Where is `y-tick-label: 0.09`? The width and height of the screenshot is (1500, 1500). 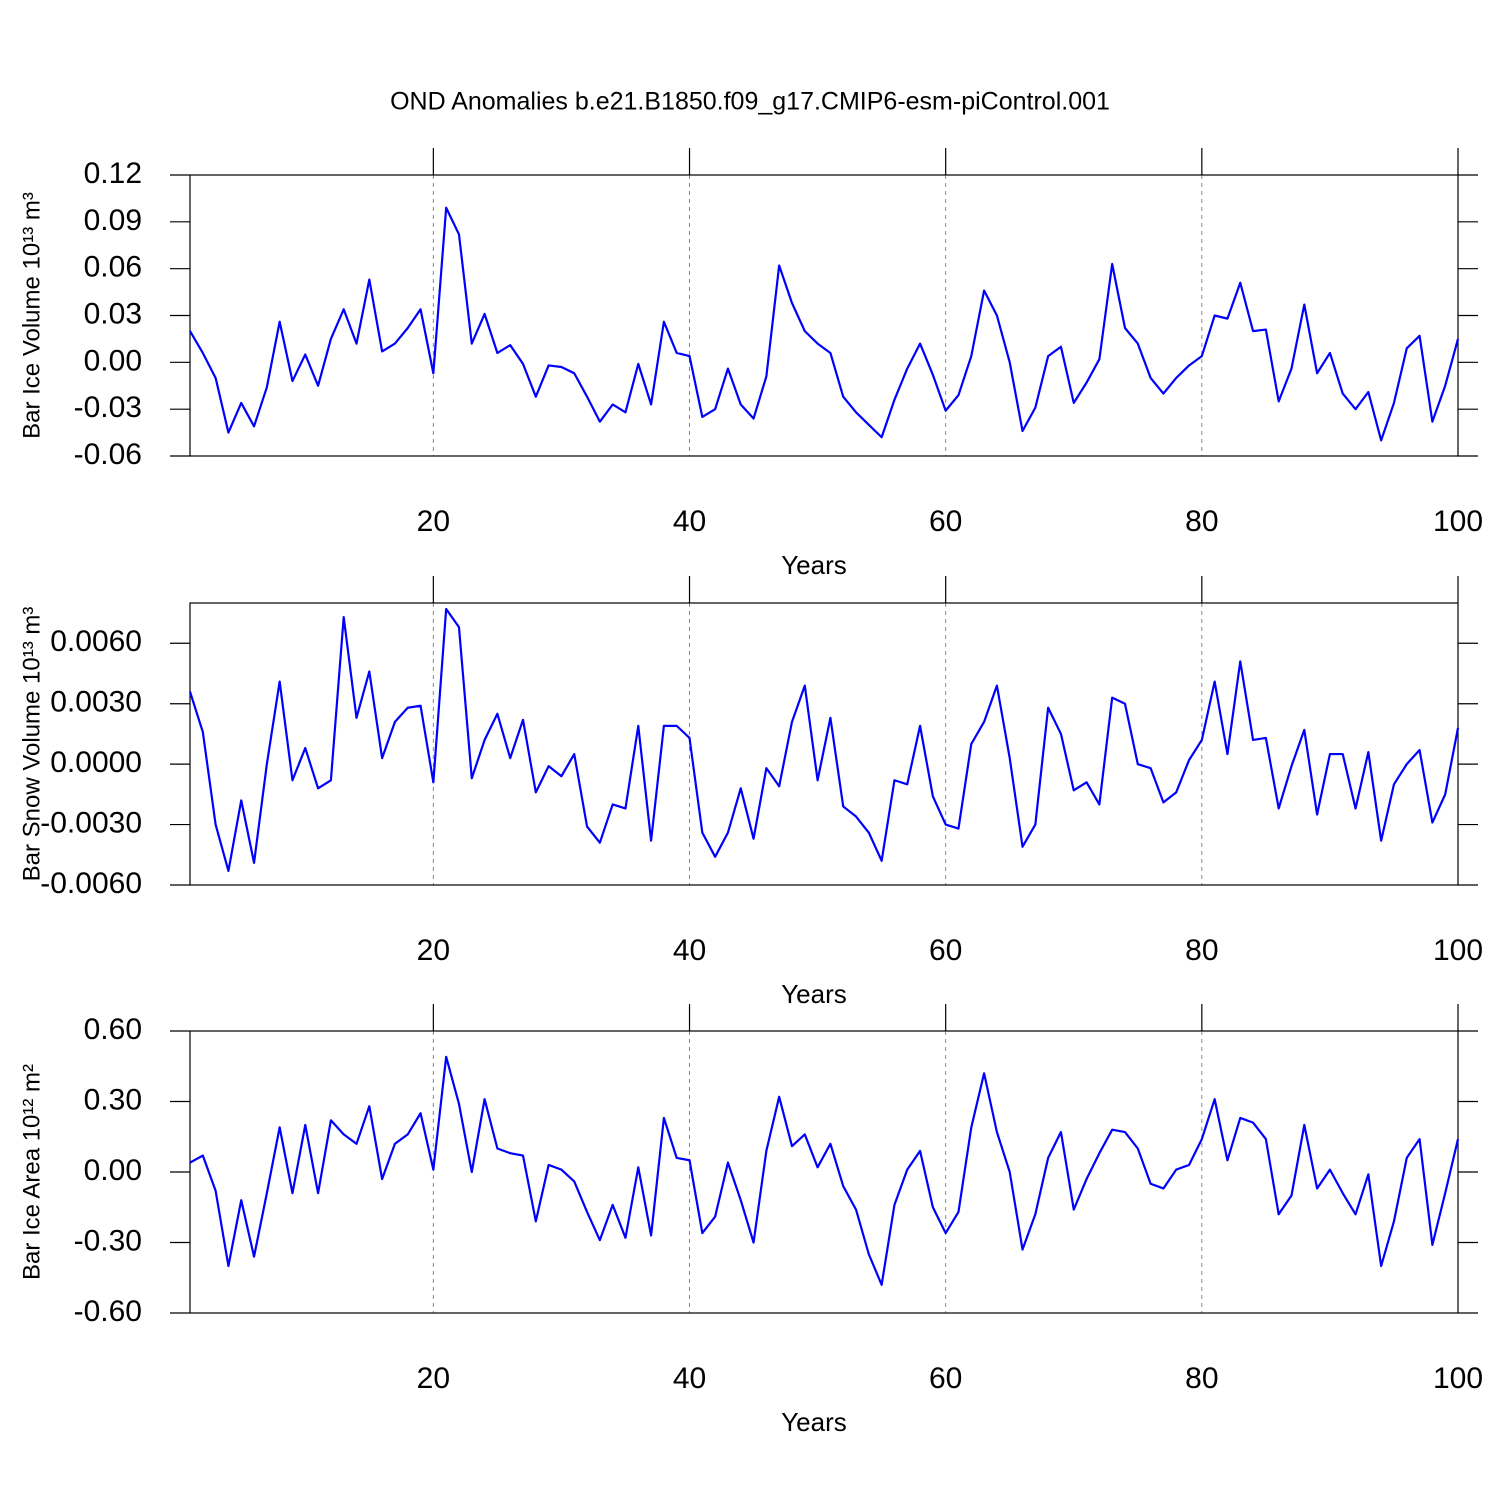
y-tick-label: 0.09 is located at coordinates (113, 220).